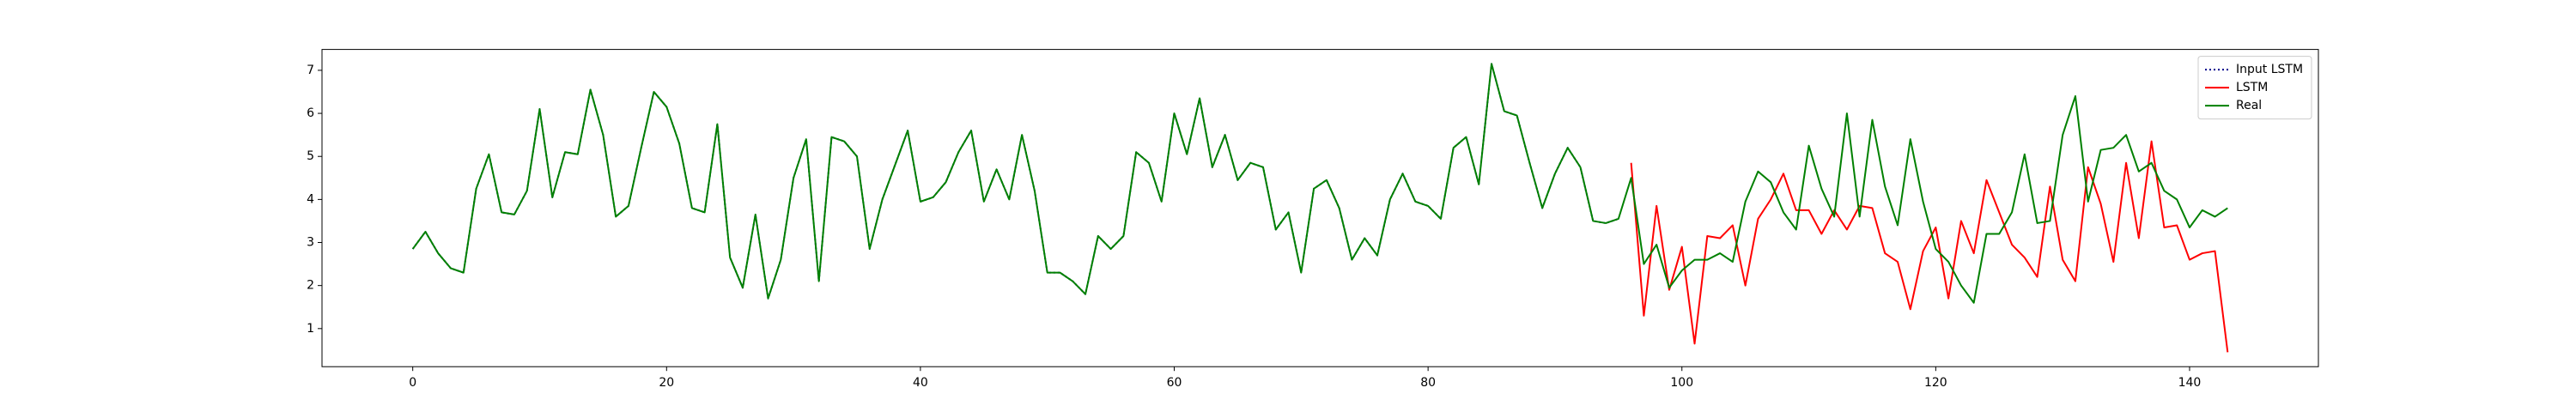  Describe the element at coordinates (2249, 105) in the screenshot. I see `legend-label: Real` at that location.